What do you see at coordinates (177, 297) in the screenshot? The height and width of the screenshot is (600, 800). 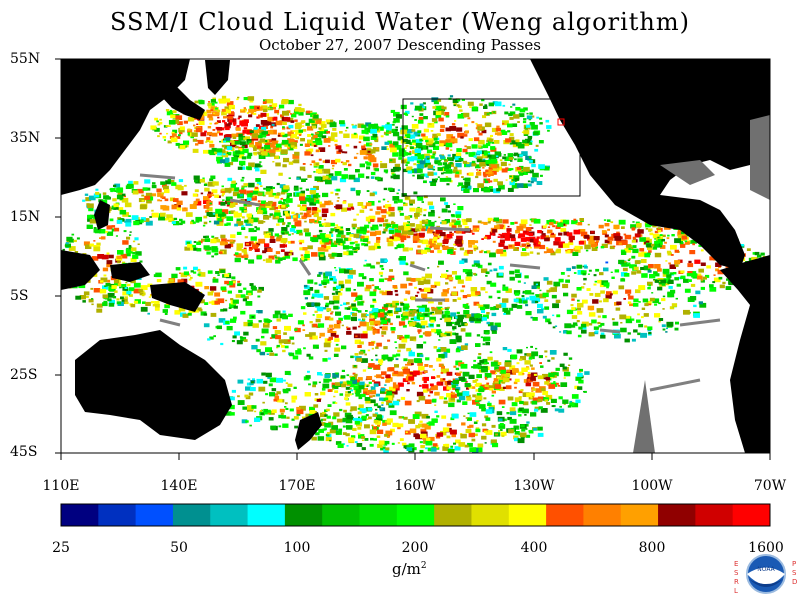 I see `new-guinea-landmass` at bounding box center [177, 297].